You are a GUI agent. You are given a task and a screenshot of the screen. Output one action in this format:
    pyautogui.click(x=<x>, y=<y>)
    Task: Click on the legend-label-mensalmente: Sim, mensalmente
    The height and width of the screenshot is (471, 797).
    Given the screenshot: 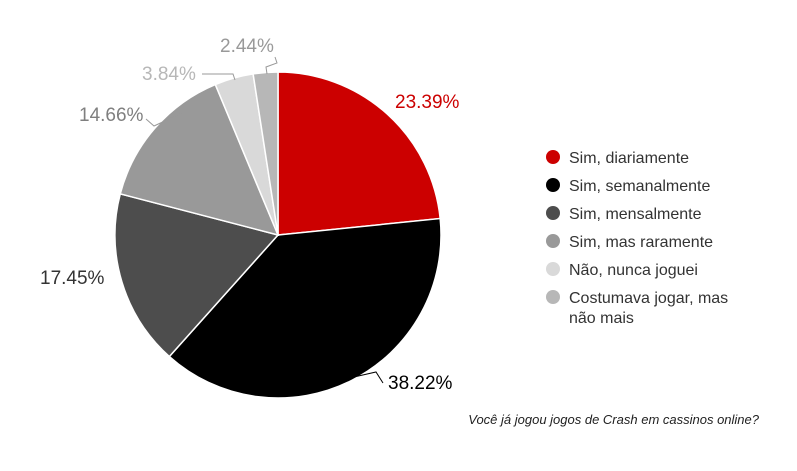 What is the action you would take?
    pyautogui.click(x=635, y=214)
    